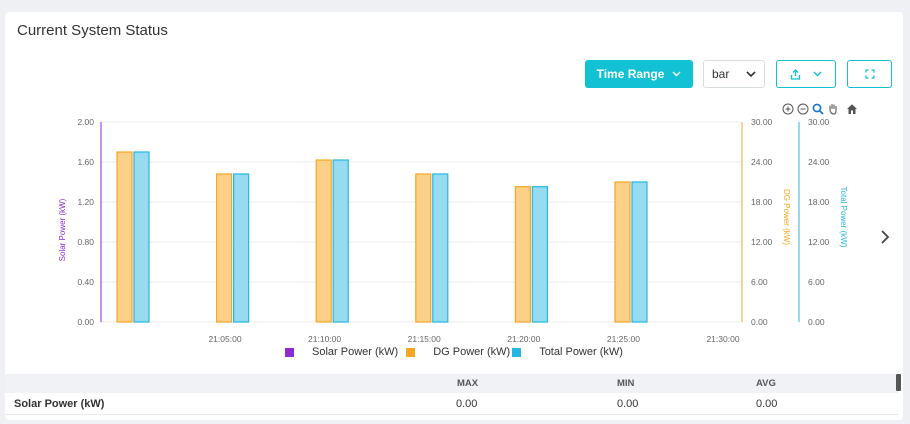  What do you see at coordinates (85, 202) in the screenshot?
I see `left-axis-tick-label: 1.20` at bounding box center [85, 202].